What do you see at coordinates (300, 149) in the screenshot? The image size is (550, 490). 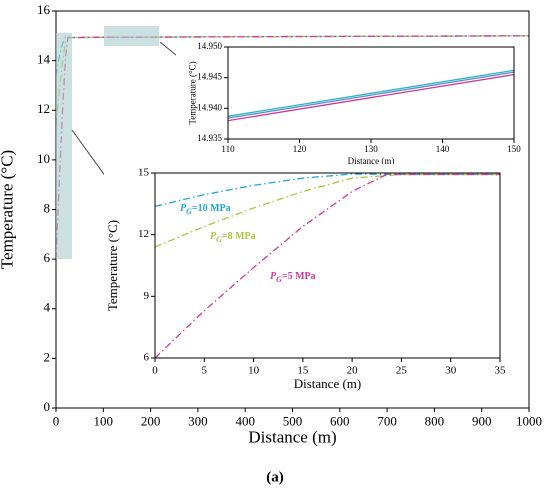 I see `x-tick-label: 120` at bounding box center [300, 149].